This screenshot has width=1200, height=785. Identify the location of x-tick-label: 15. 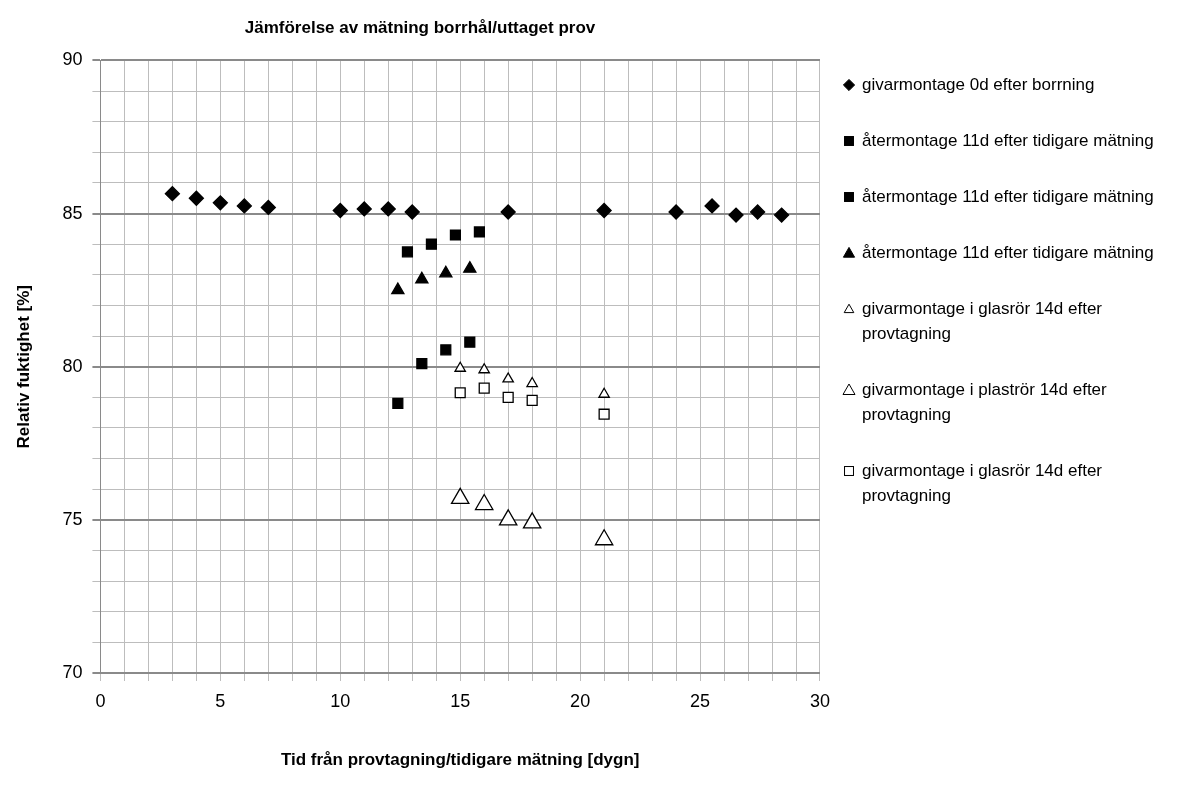
(460, 700).